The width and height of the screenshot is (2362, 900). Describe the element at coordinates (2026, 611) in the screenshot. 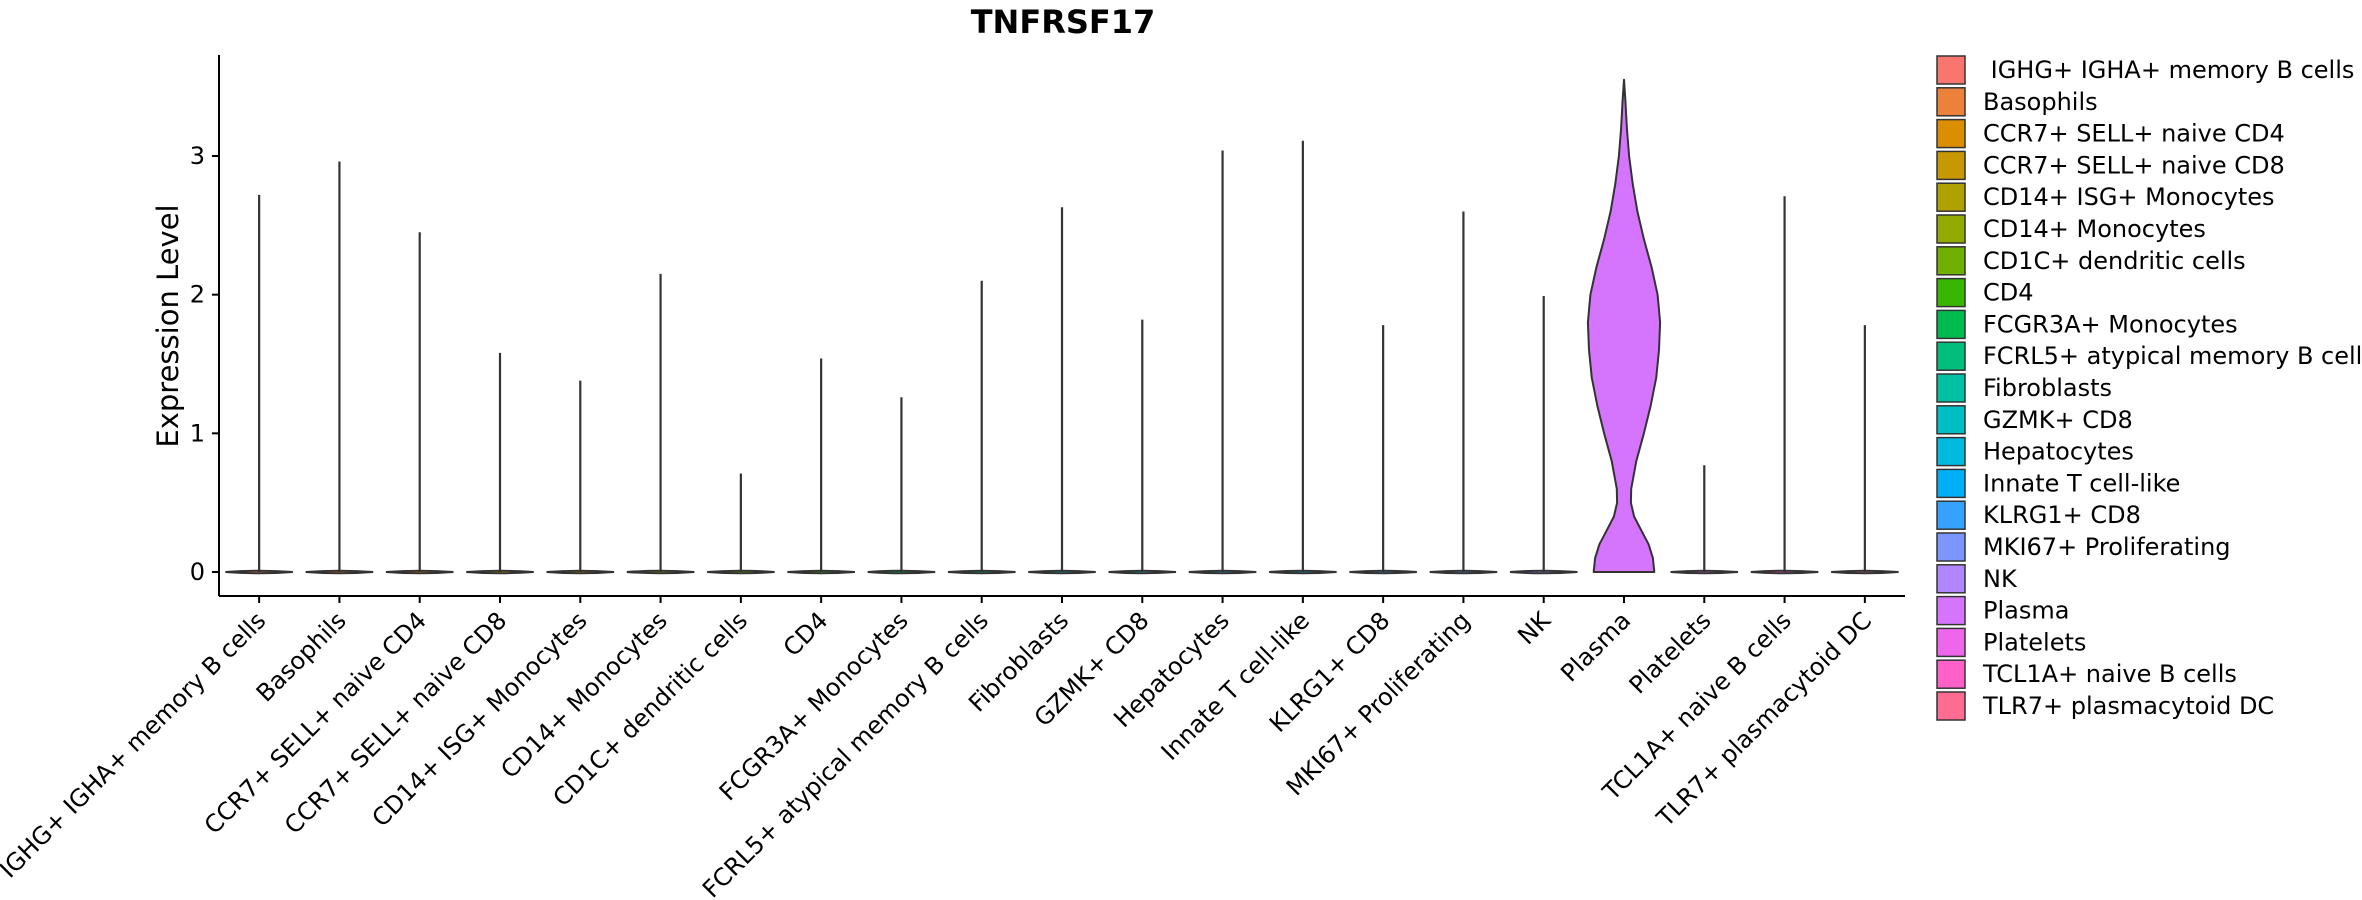

I see `legend-label: Plasma` at that location.